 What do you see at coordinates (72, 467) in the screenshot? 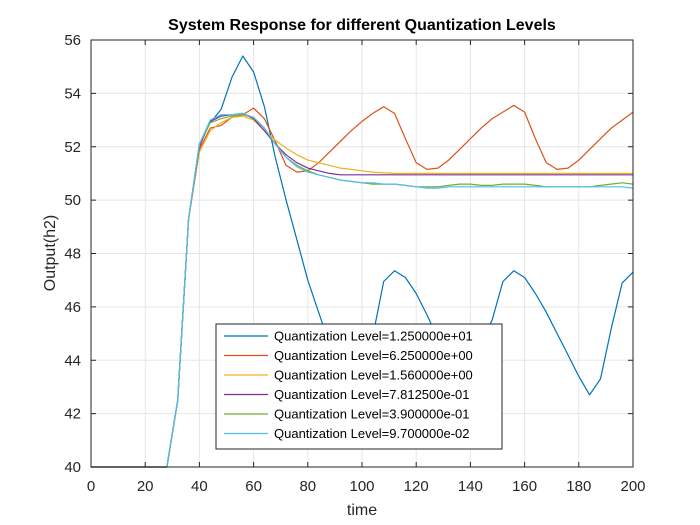
I see `y-tick-label: 40` at bounding box center [72, 467].